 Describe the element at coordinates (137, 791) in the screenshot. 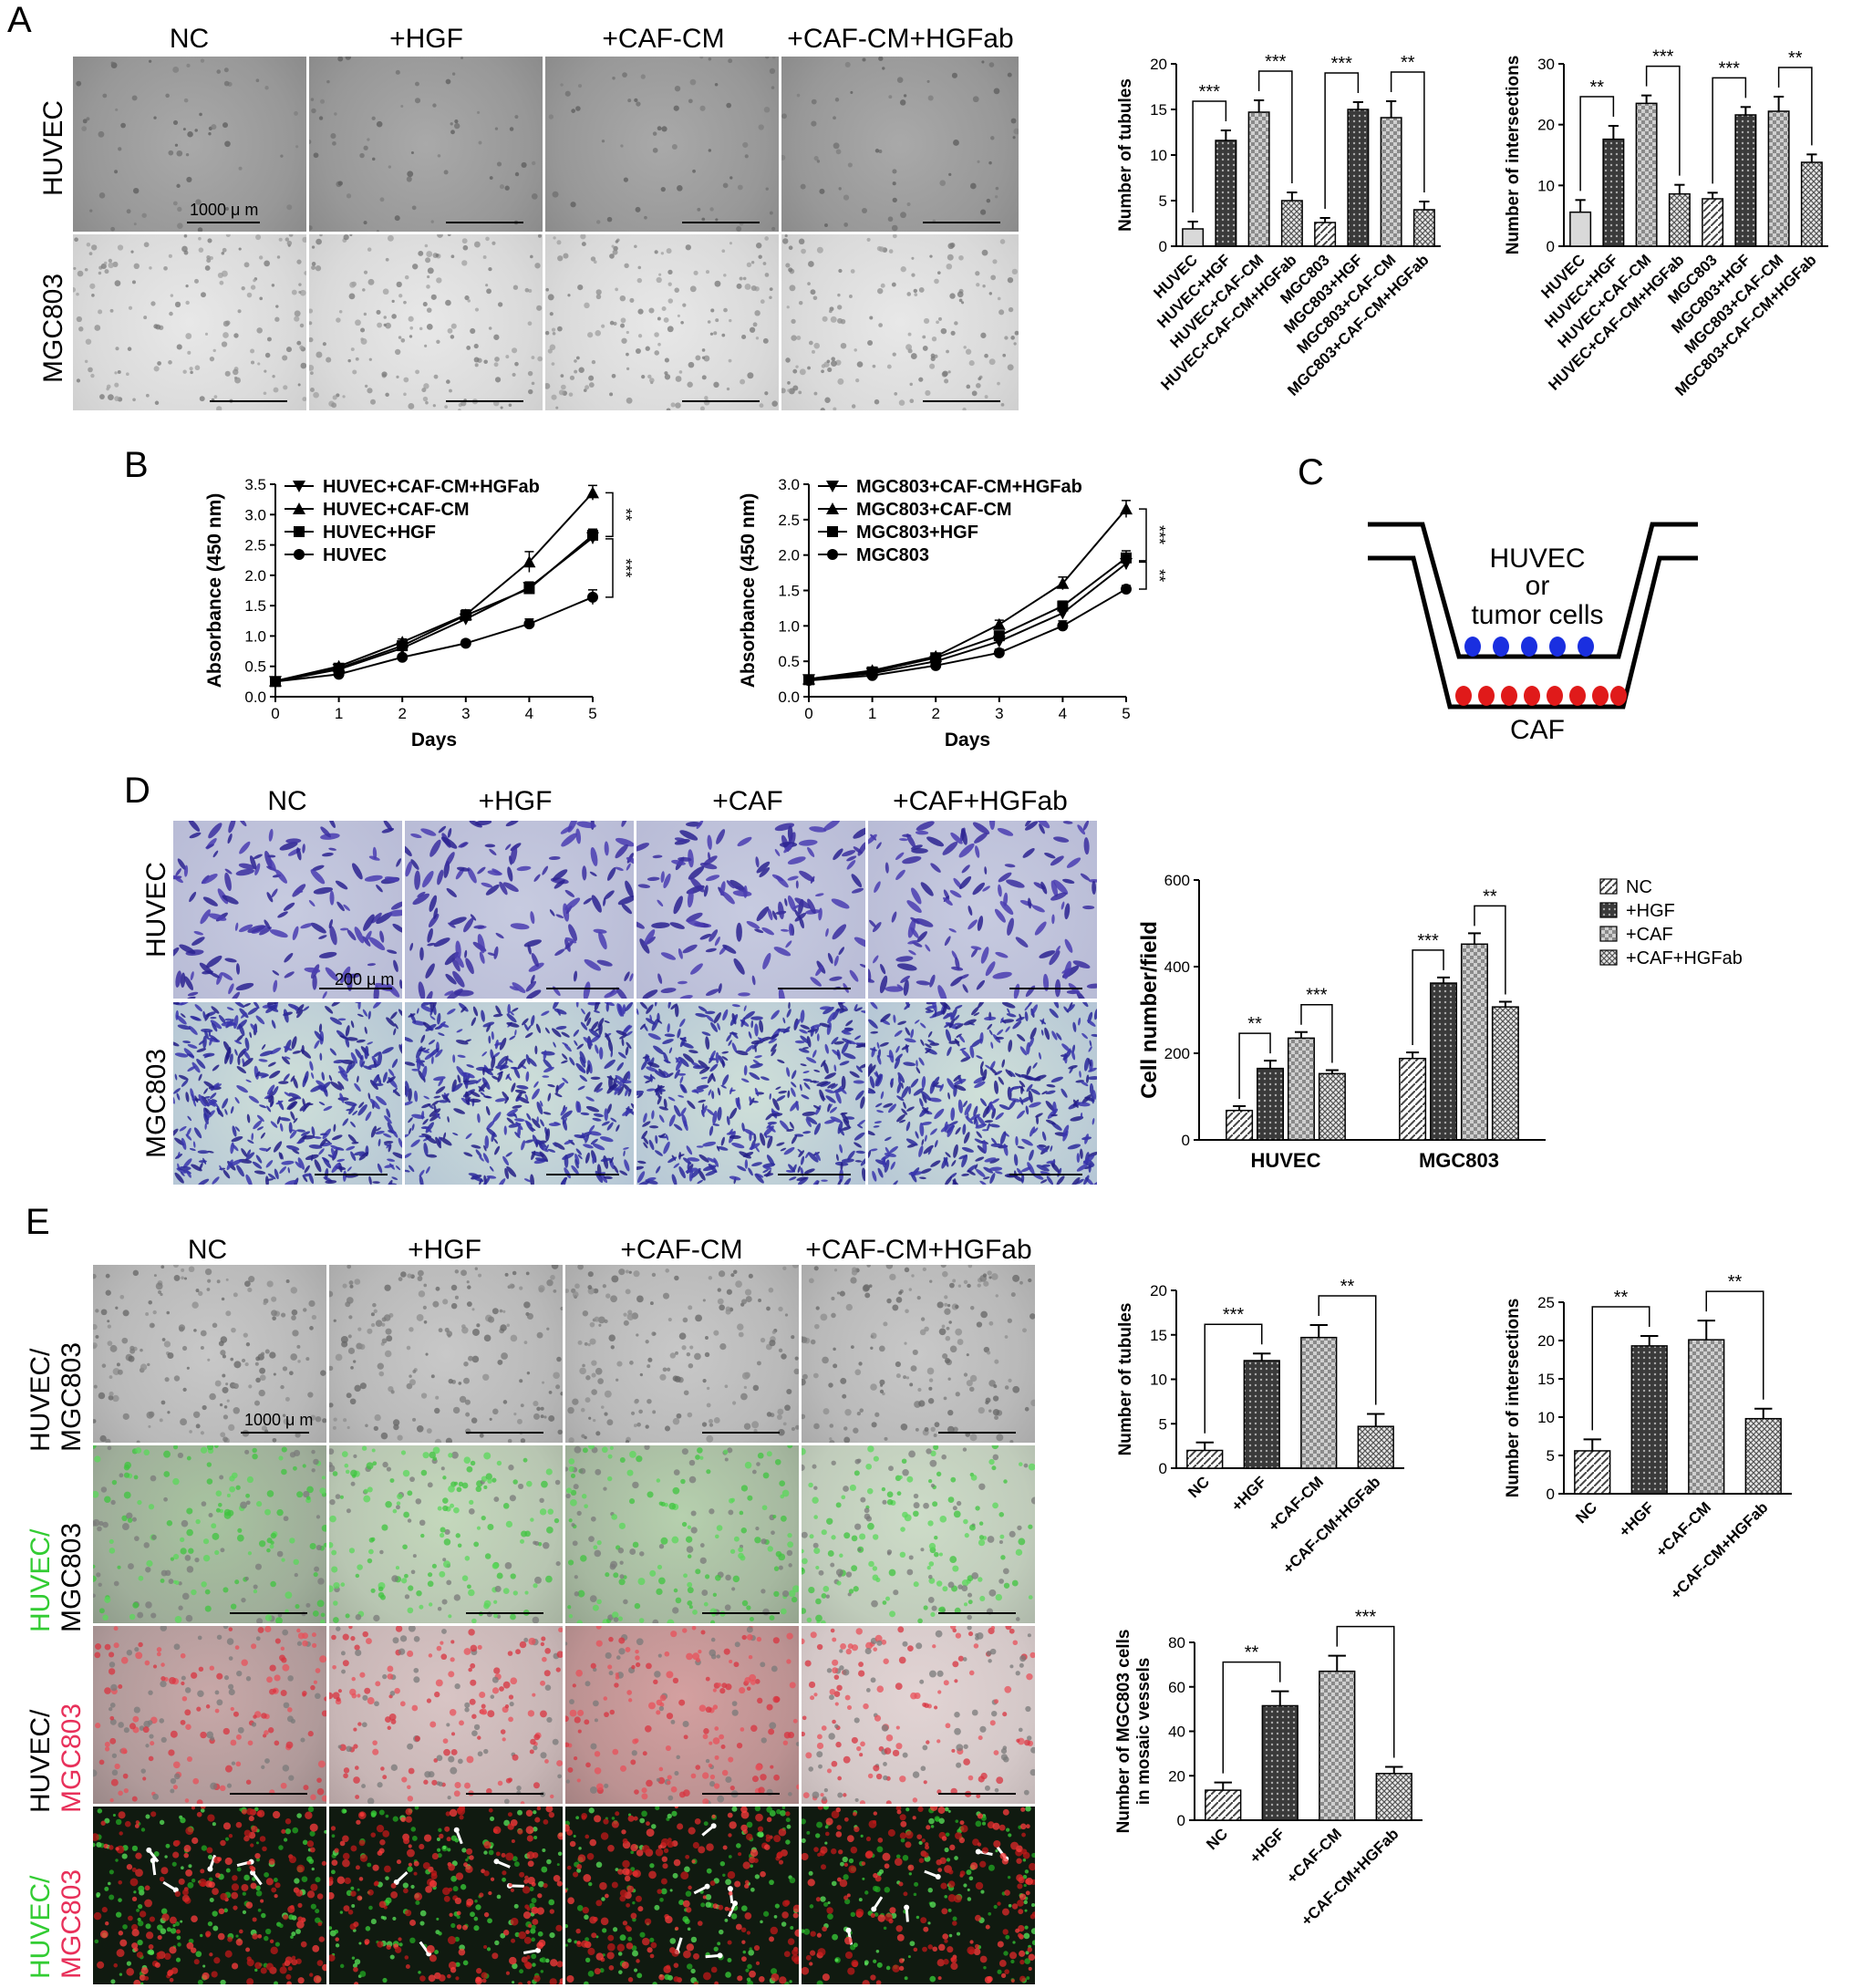

I see `panel-label-d: D` at that location.